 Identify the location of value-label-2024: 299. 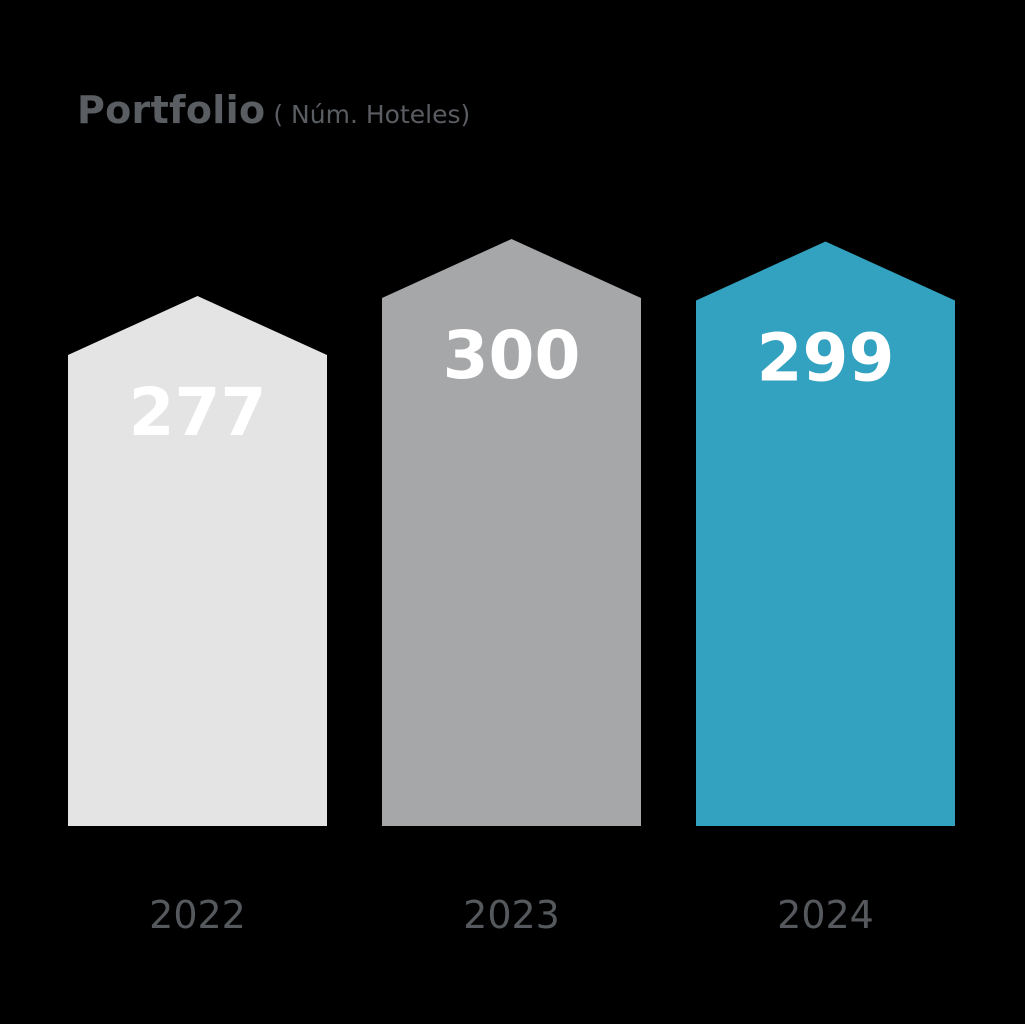
(826, 357).